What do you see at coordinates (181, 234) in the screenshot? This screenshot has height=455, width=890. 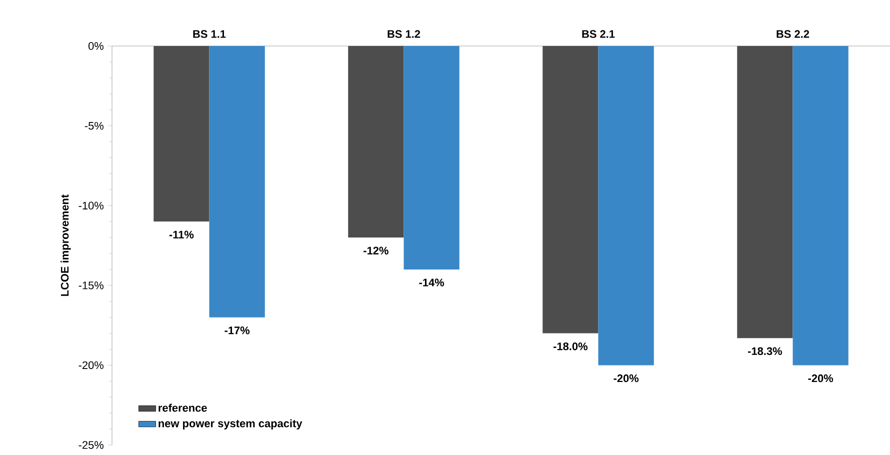 I see `data-label: -11%` at bounding box center [181, 234].